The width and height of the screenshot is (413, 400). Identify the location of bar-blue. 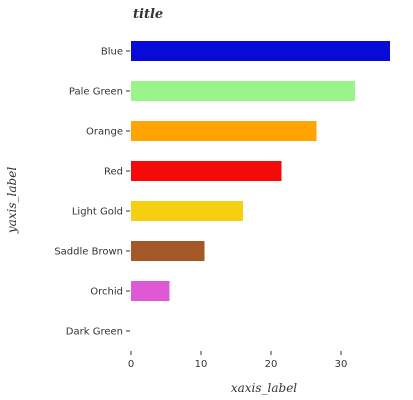
(260, 51).